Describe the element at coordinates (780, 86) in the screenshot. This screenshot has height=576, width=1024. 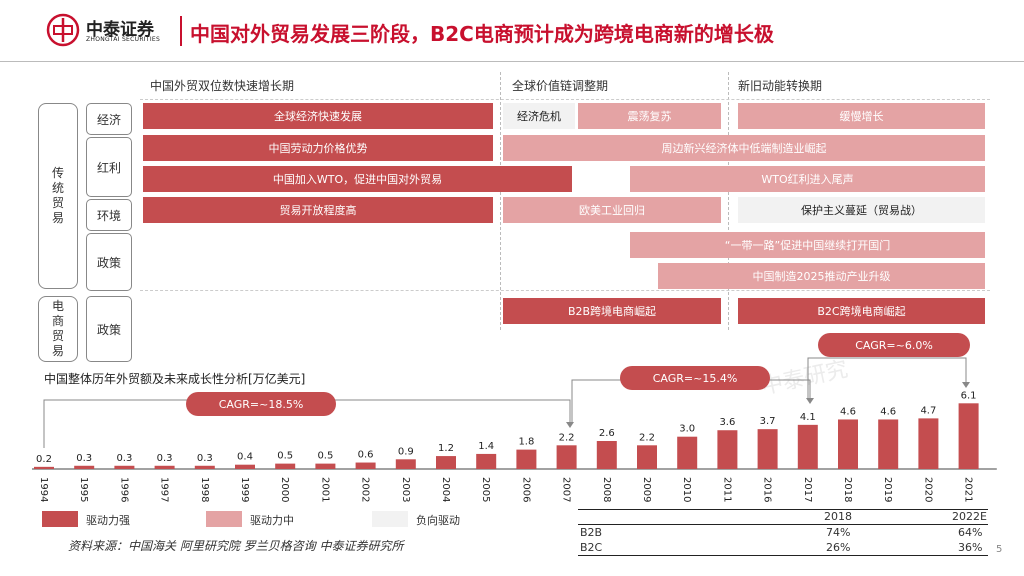
I see `phase-3: 新旧动能转换期` at that location.